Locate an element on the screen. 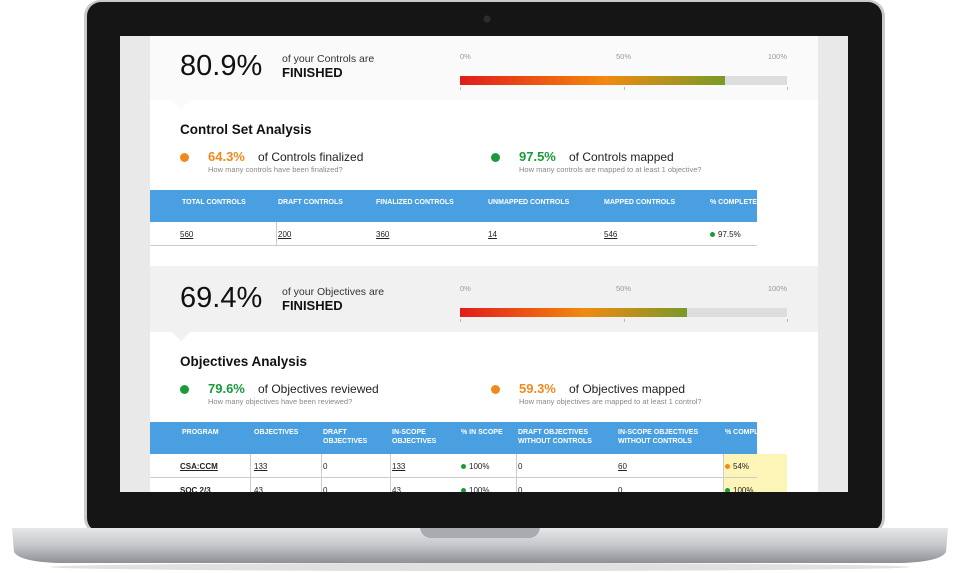  column-header: MAPPED CONTROLS is located at coordinates (640, 202).